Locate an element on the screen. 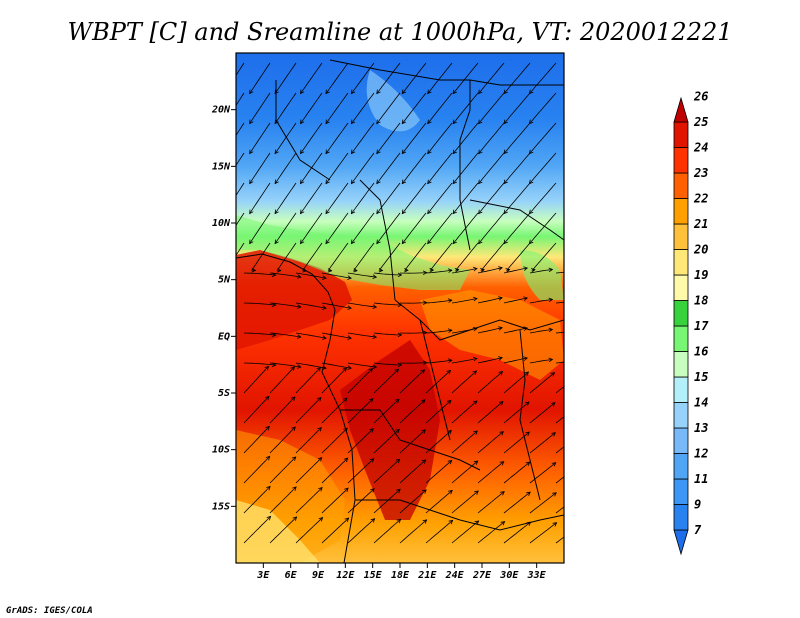 The width and height of the screenshot is (800, 618). colorbar-label: 9 is located at coordinates (697, 505).